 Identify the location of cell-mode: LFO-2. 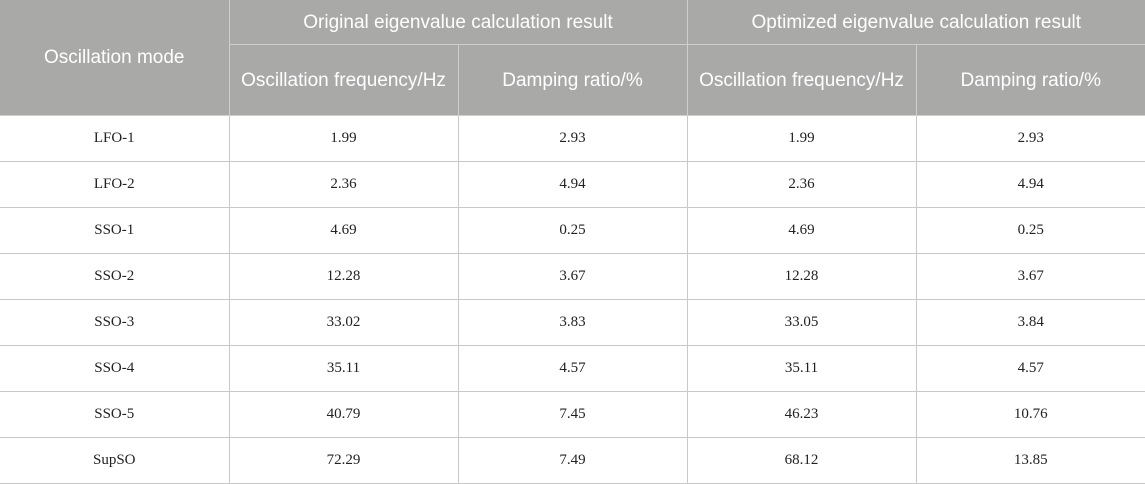
(115, 184).